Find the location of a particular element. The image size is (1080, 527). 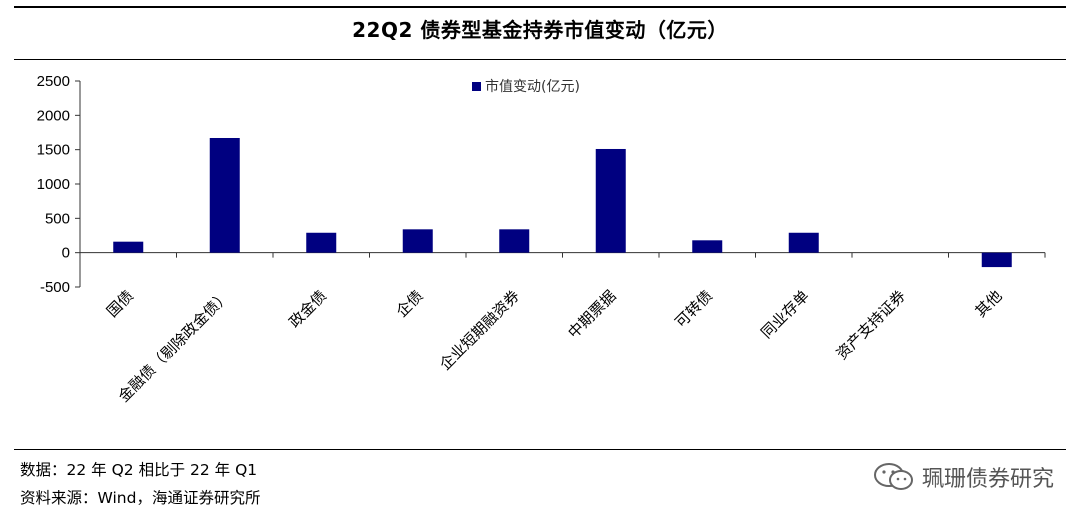

x-category-label: 资产支持证券 is located at coordinates (871, 325).